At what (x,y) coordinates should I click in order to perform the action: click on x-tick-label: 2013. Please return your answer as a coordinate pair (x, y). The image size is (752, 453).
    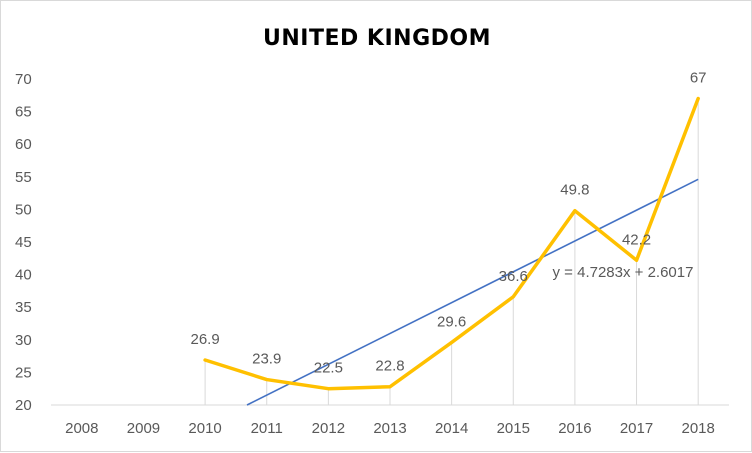
    Looking at the image, I should click on (389, 428).